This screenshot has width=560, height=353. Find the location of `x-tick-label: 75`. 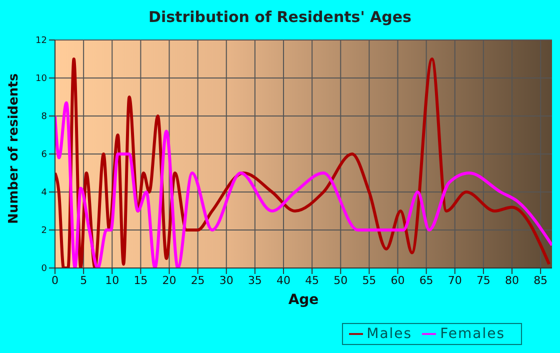

x-tick-label: 75 is located at coordinates (483, 280).